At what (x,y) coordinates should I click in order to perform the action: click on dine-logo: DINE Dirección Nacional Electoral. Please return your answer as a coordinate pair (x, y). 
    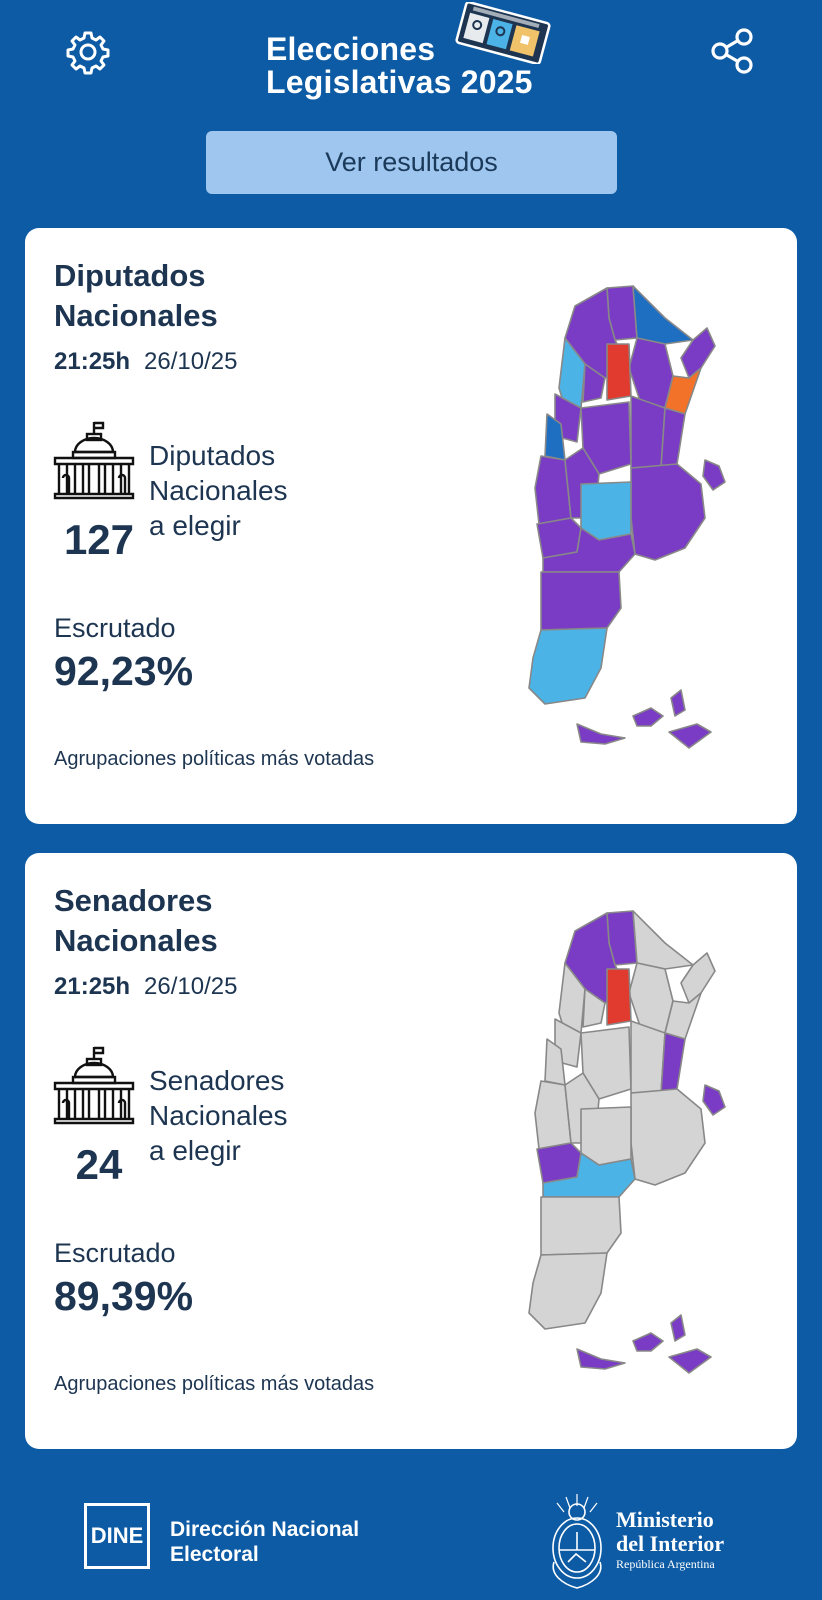
    Looking at the image, I should click on (234, 1540).